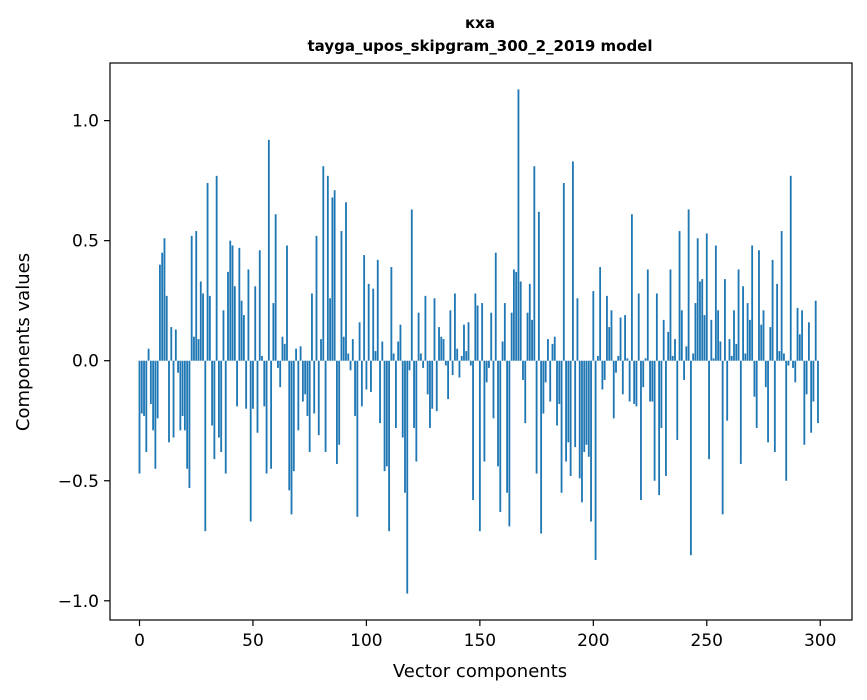 The height and width of the screenshot is (700, 867). Describe the element at coordinates (480, 46) in the screenshot. I see `chart-subtitle: tayga_upos_skipgram_300_2_2019 model` at that location.